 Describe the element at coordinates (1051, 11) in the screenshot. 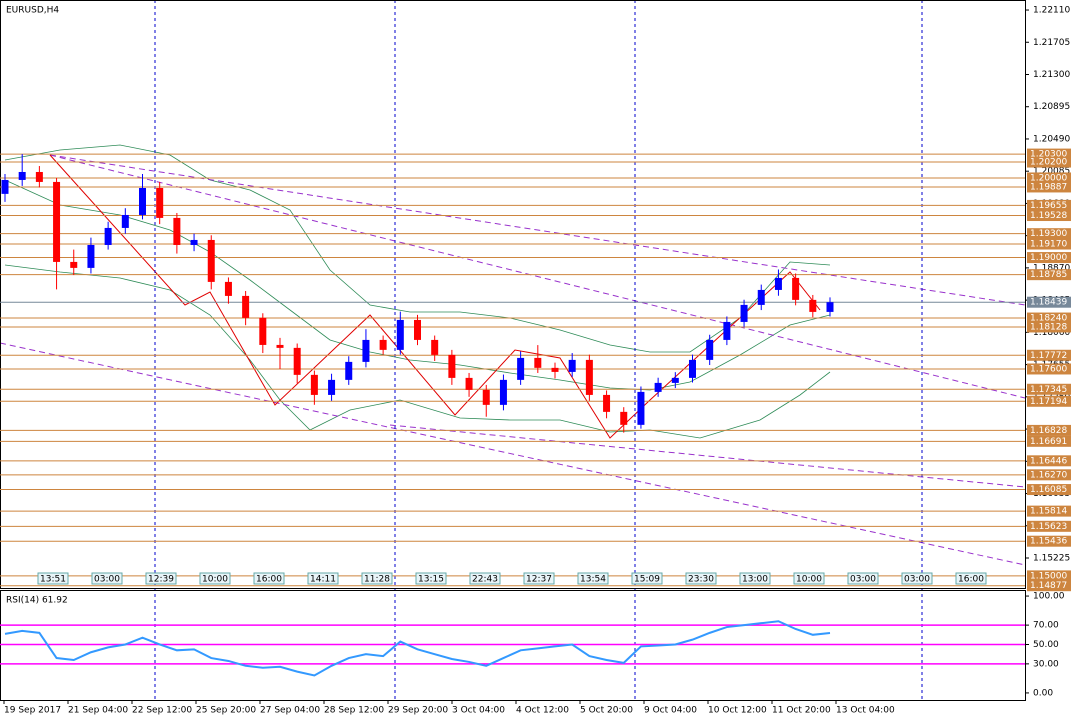

I see `y-tick-label: 1.22110` at that location.